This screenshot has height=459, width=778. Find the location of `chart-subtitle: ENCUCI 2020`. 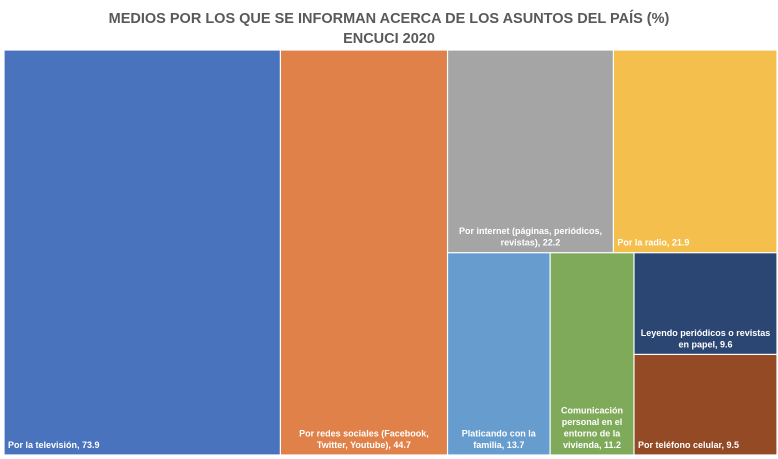

chart-subtitle: ENCUCI 2020 is located at coordinates (389, 39).